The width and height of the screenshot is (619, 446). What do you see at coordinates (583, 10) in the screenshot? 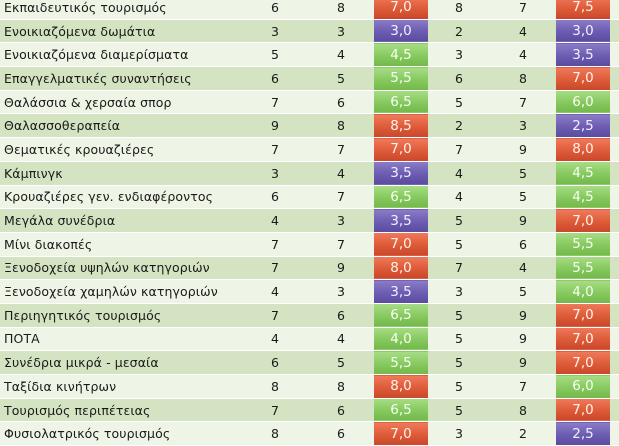
I see `score-badge: 7,5` at bounding box center [583, 10].